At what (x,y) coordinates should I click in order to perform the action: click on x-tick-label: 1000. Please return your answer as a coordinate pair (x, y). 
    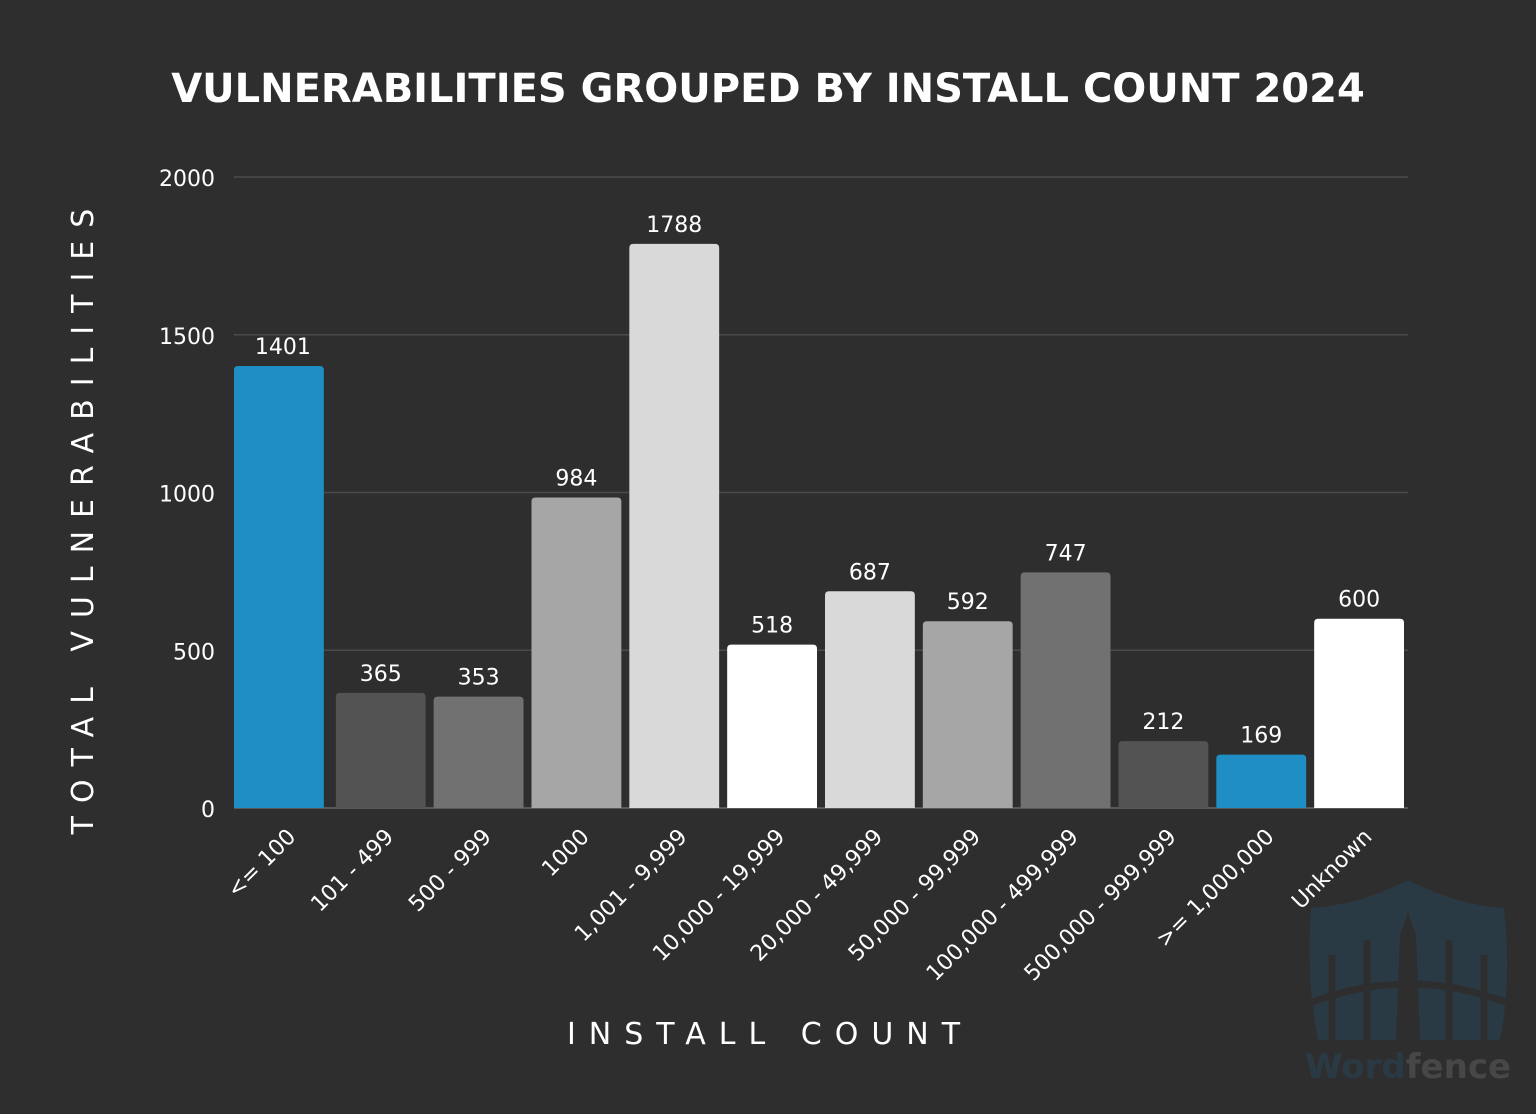
    Looking at the image, I should click on (565, 853).